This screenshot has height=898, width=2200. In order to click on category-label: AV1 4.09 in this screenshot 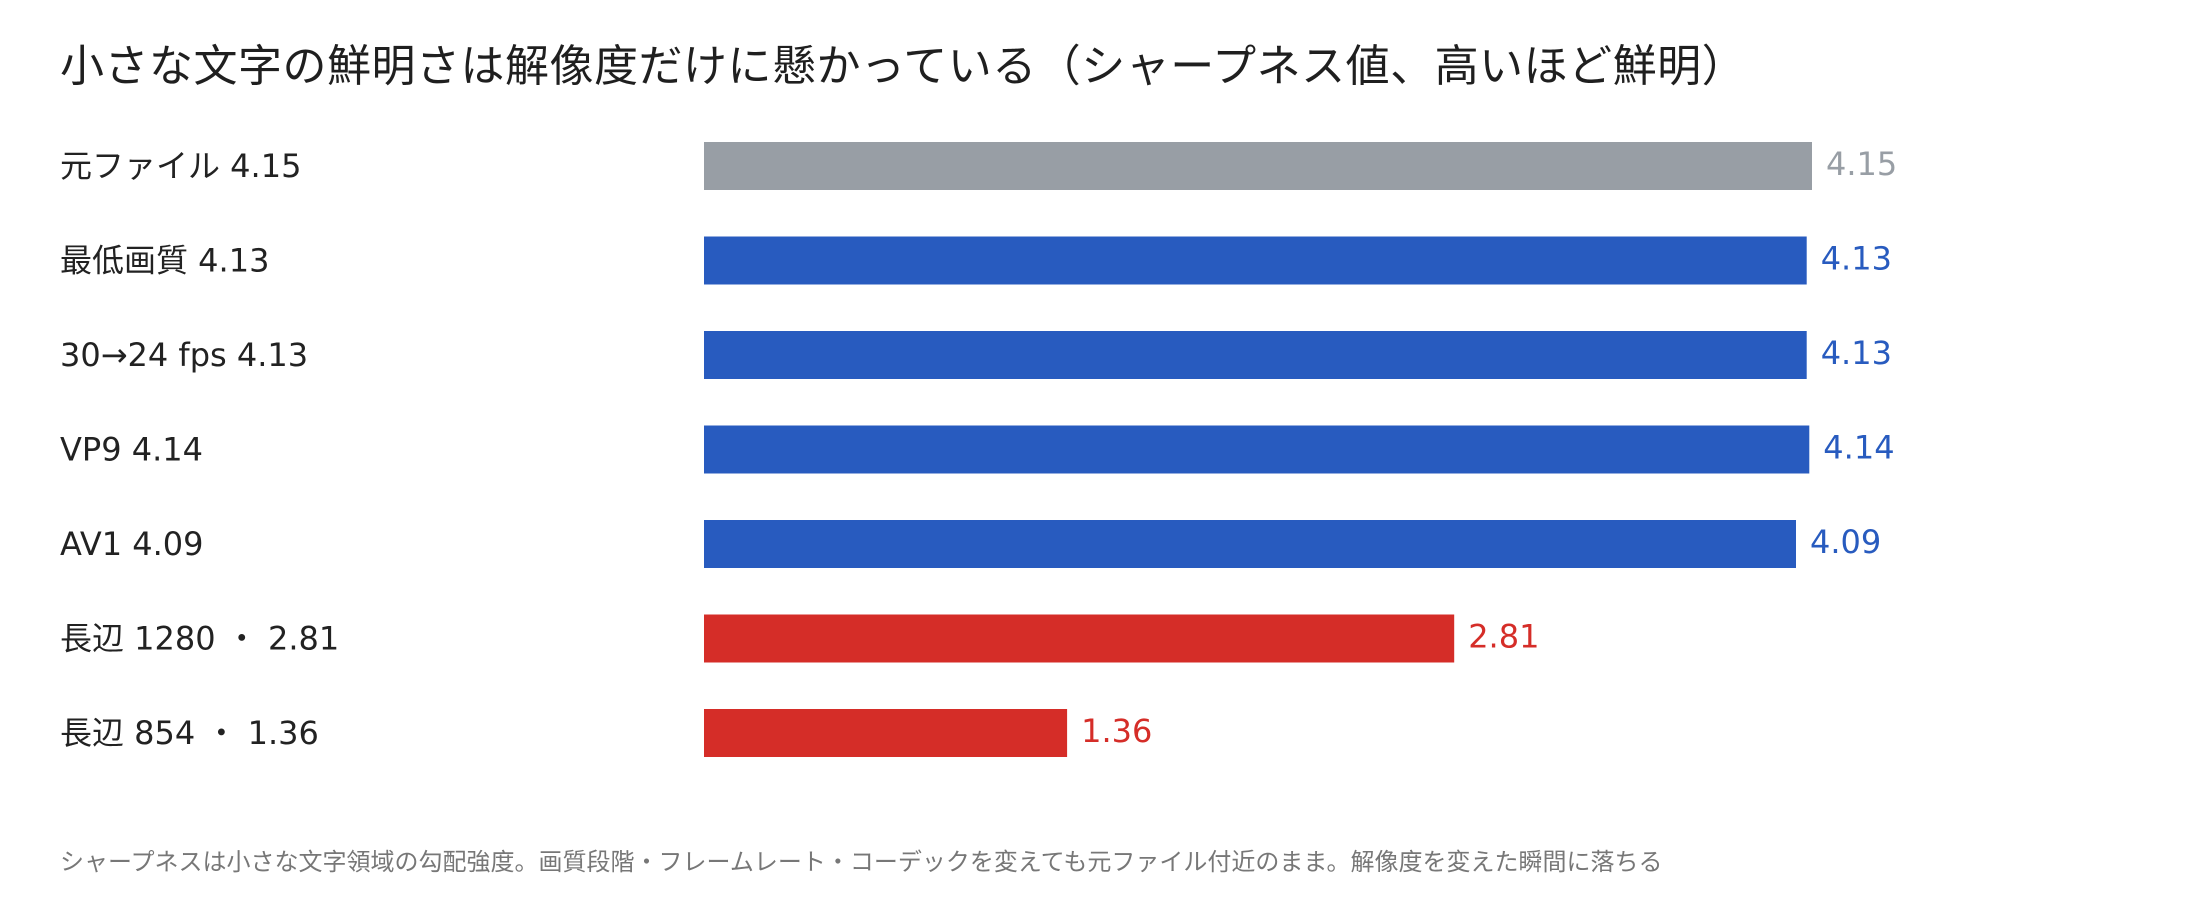, I will do `click(132, 544)`.